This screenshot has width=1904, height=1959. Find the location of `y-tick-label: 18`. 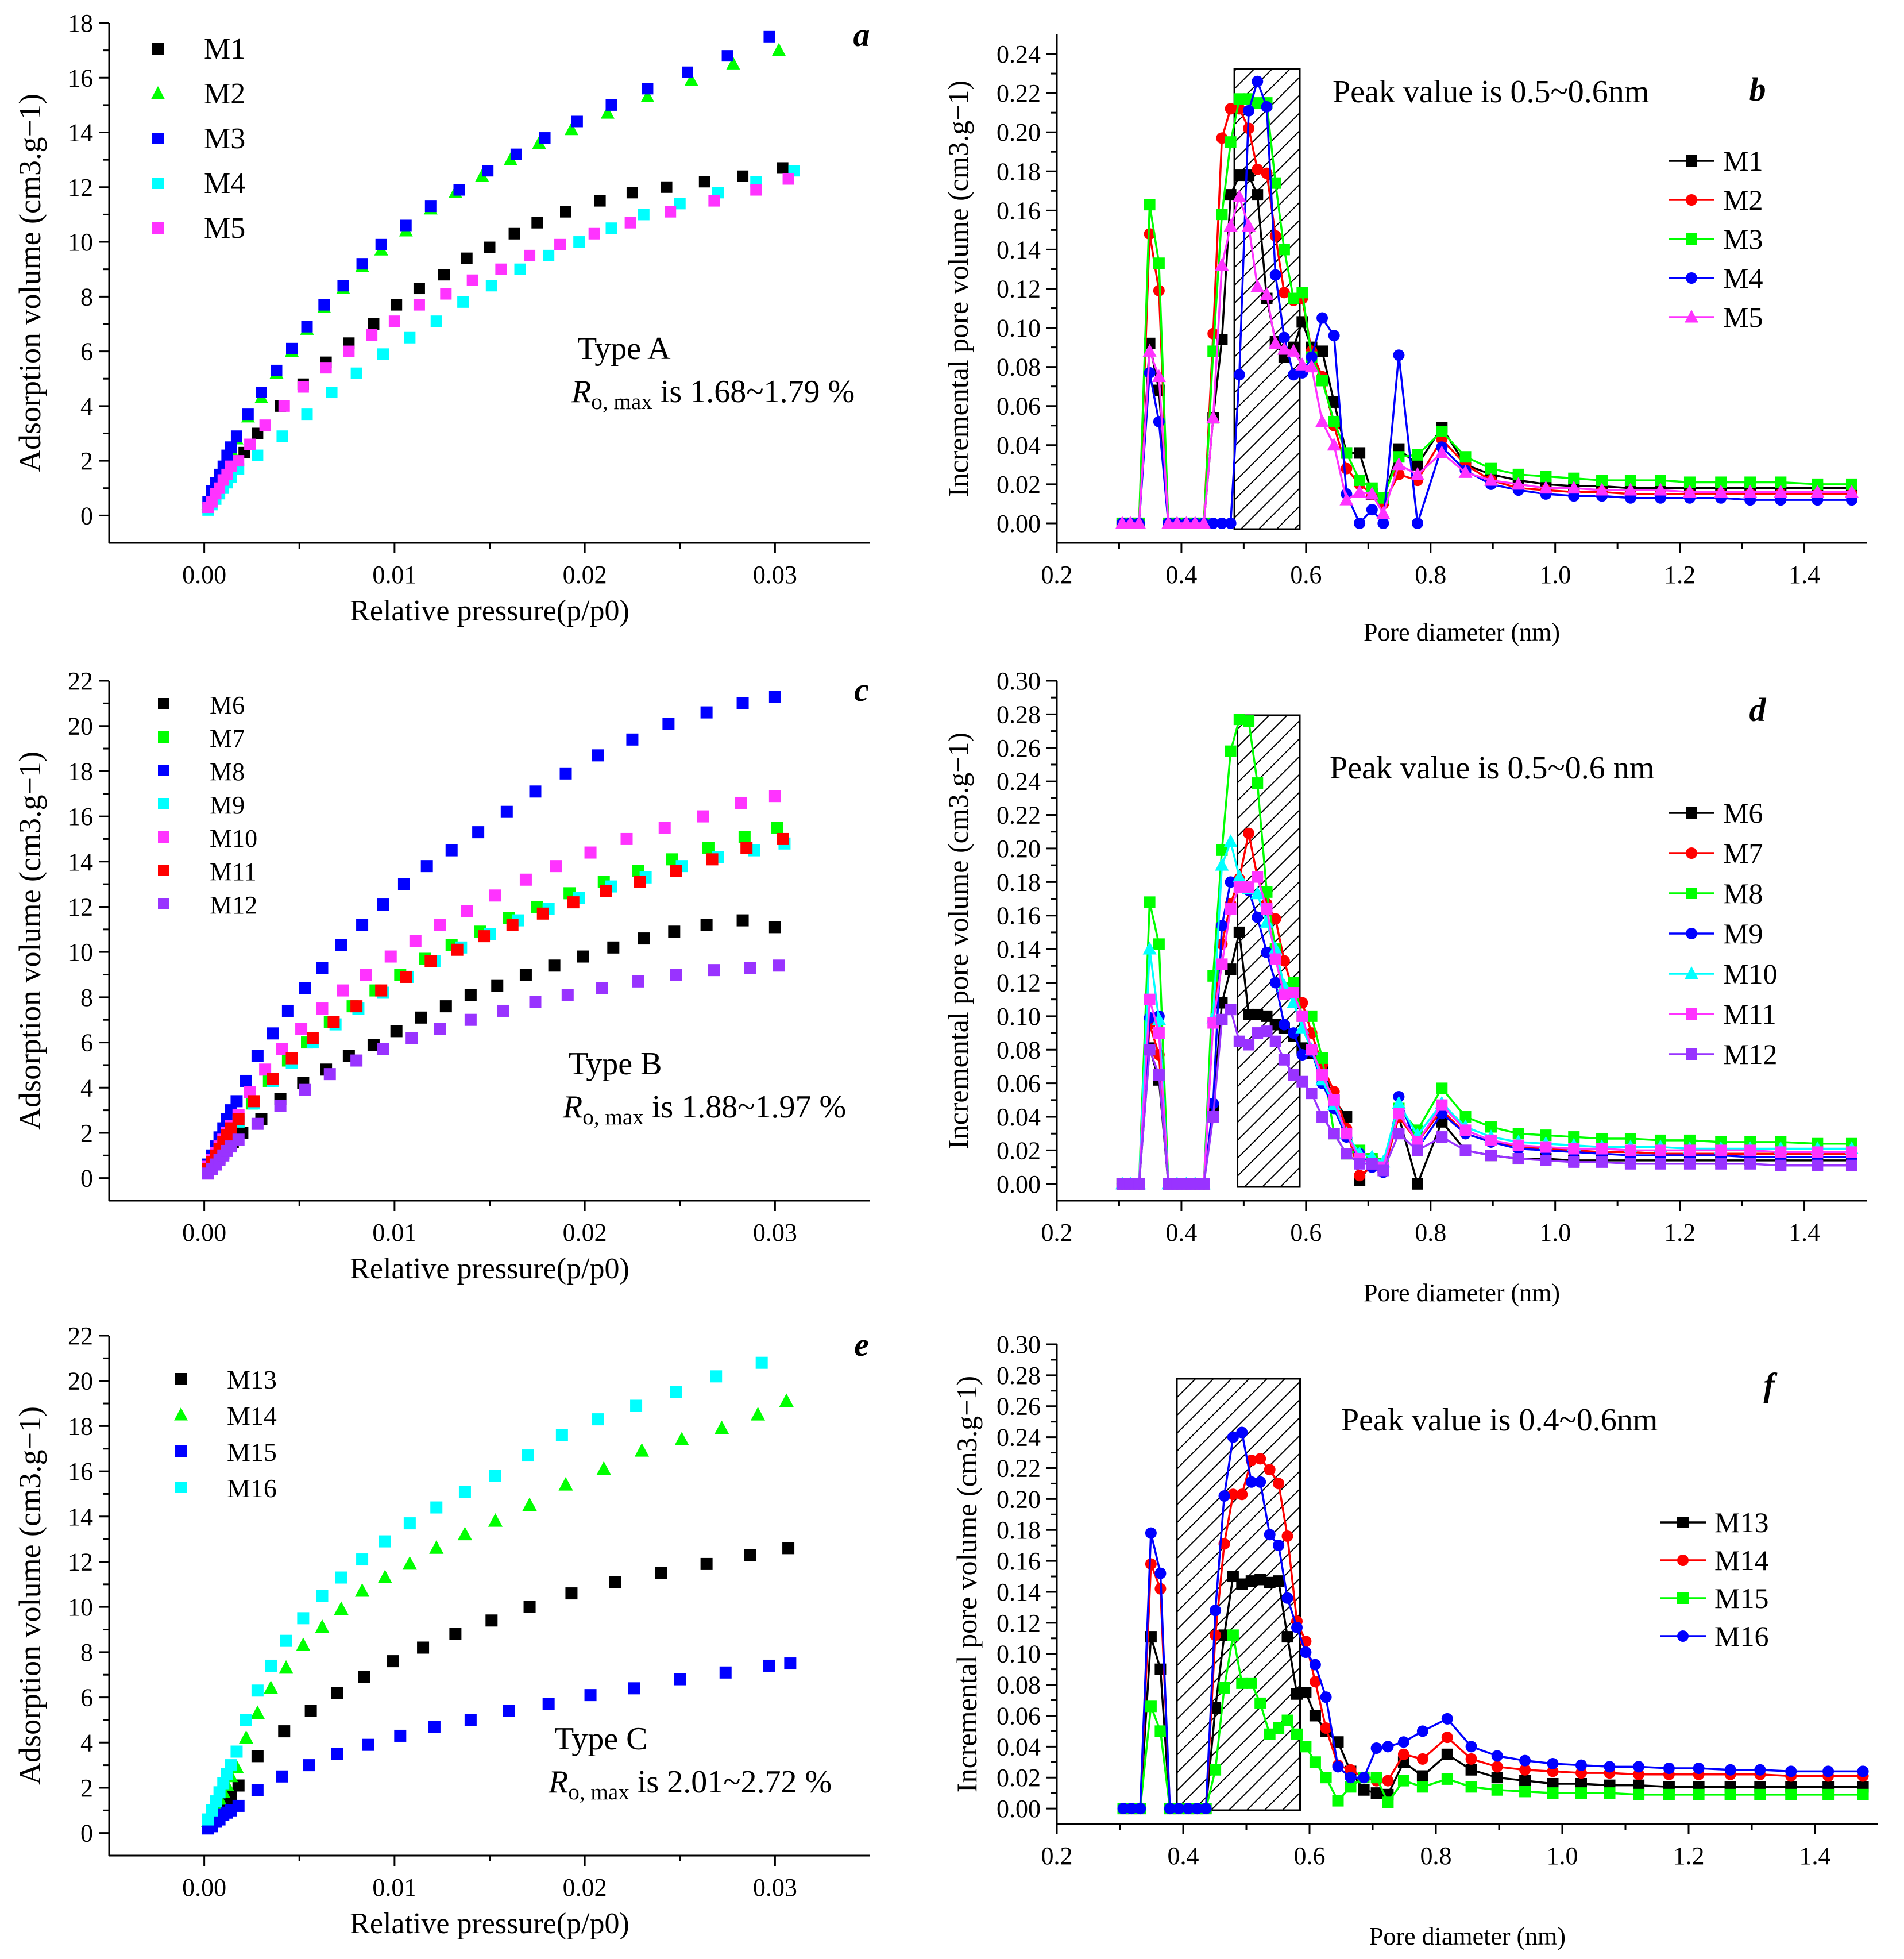

y-tick-label: 18 is located at coordinates (80, 23).